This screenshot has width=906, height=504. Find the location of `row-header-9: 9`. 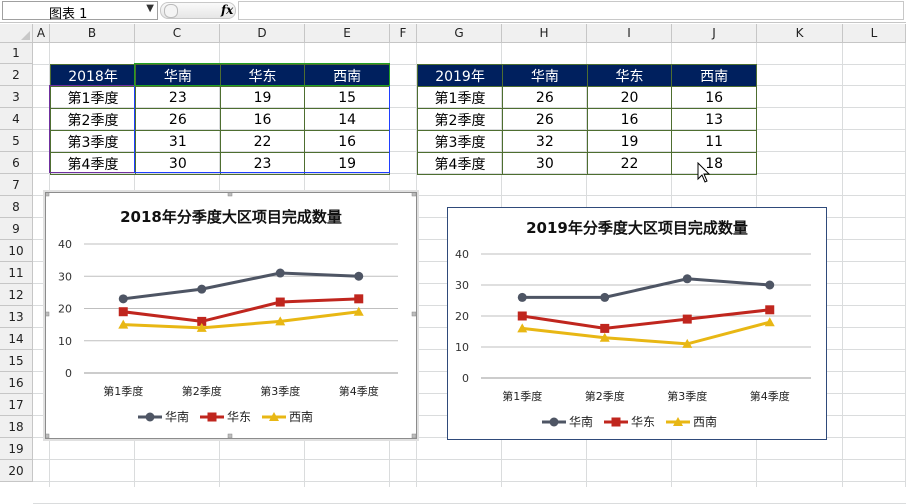

row-header-9: 9 is located at coordinates (16, 229).